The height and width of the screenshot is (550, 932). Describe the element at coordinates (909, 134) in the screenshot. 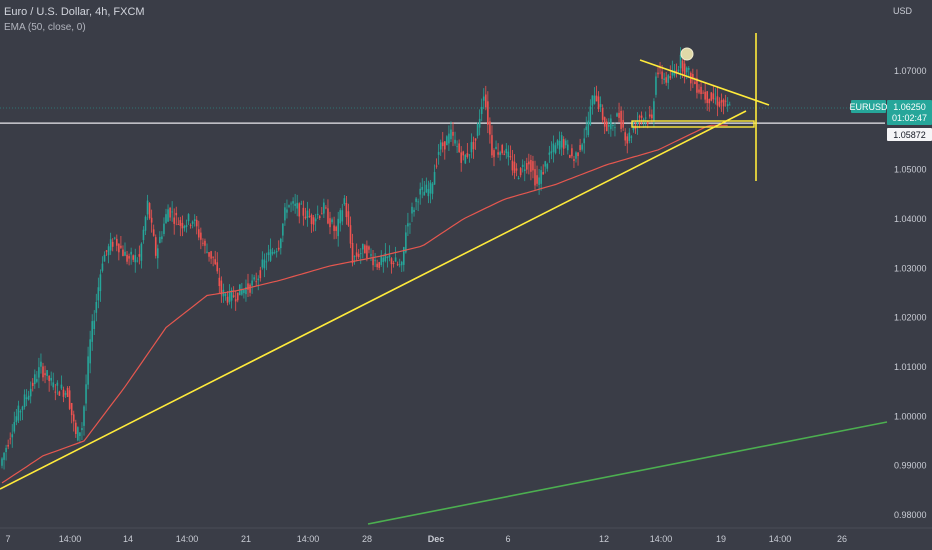

I see `crosshair-badge` at that location.